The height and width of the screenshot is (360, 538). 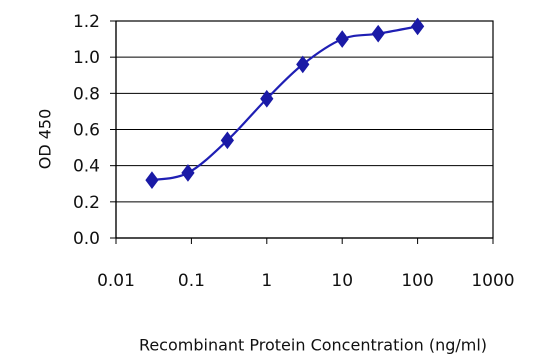 What do you see at coordinates (492, 281) in the screenshot?
I see `x-tick-label: 1000` at bounding box center [492, 281].